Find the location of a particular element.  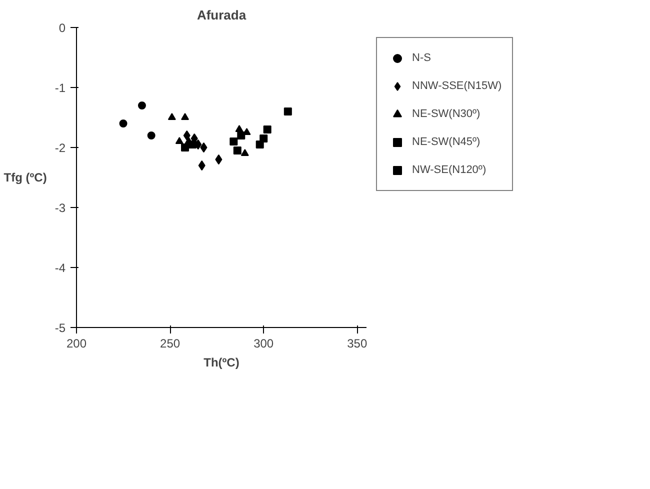

y-tick-label: -5 is located at coordinates (60, 328).